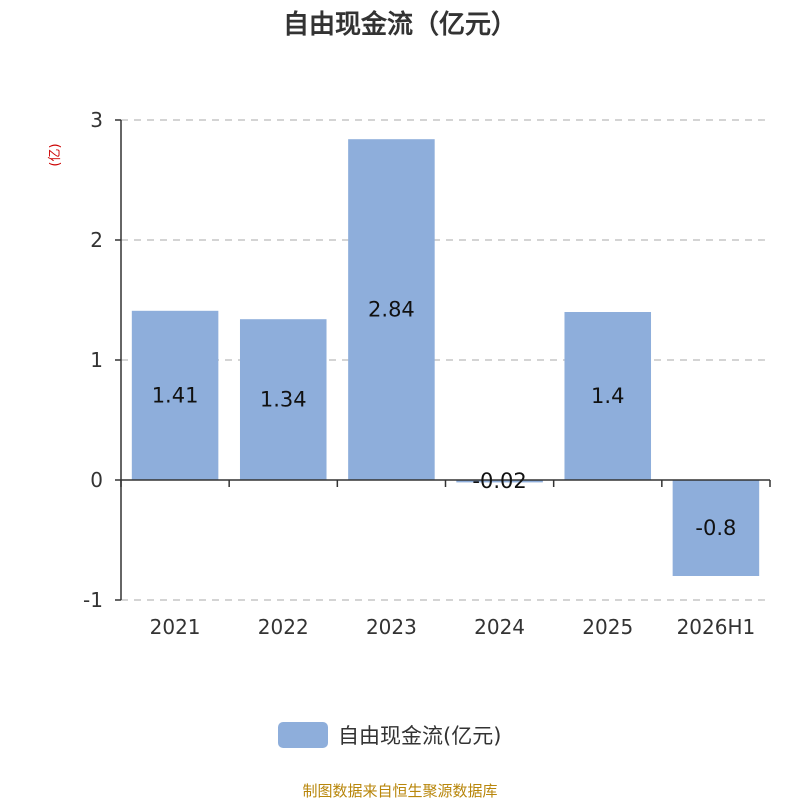 Image resolution: width=800 pixels, height=800 pixels. What do you see at coordinates (400, 24) in the screenshot?
I see `chart-title: 自由现金流（亿元）` at bounding box center [400, 24].